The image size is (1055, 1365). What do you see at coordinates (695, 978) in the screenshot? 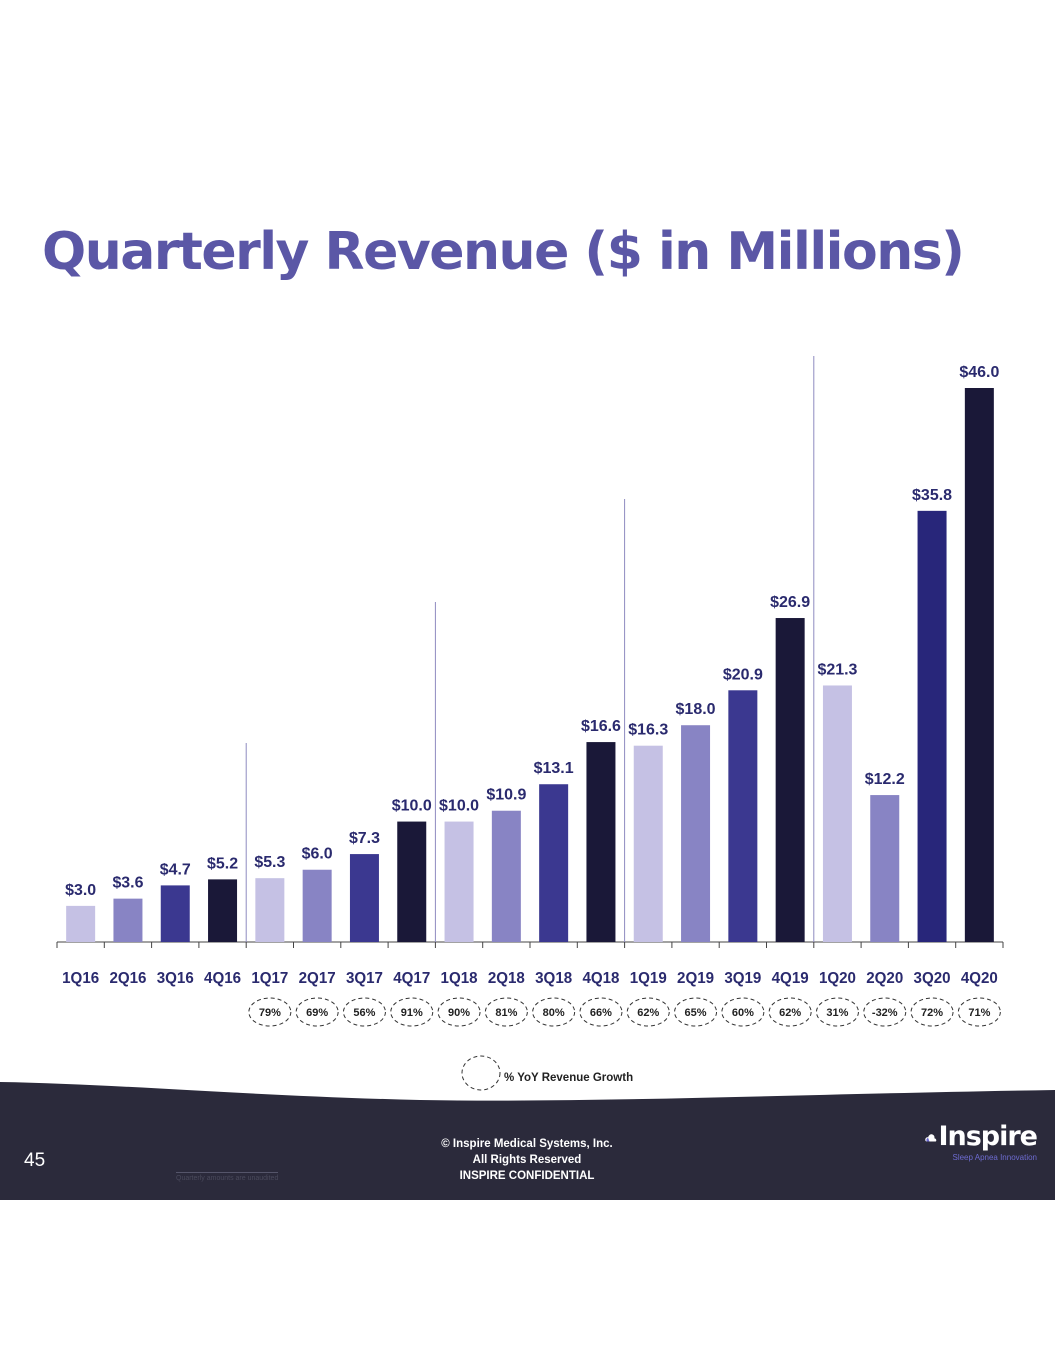
I see `category-tick-label: 2Q19` at bounding box center [695, 978].